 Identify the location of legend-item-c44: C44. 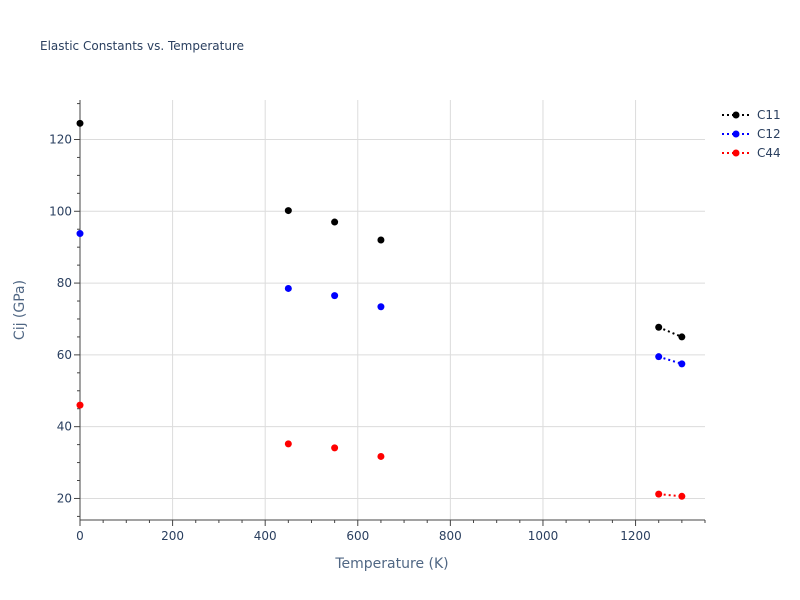
(751, 153).